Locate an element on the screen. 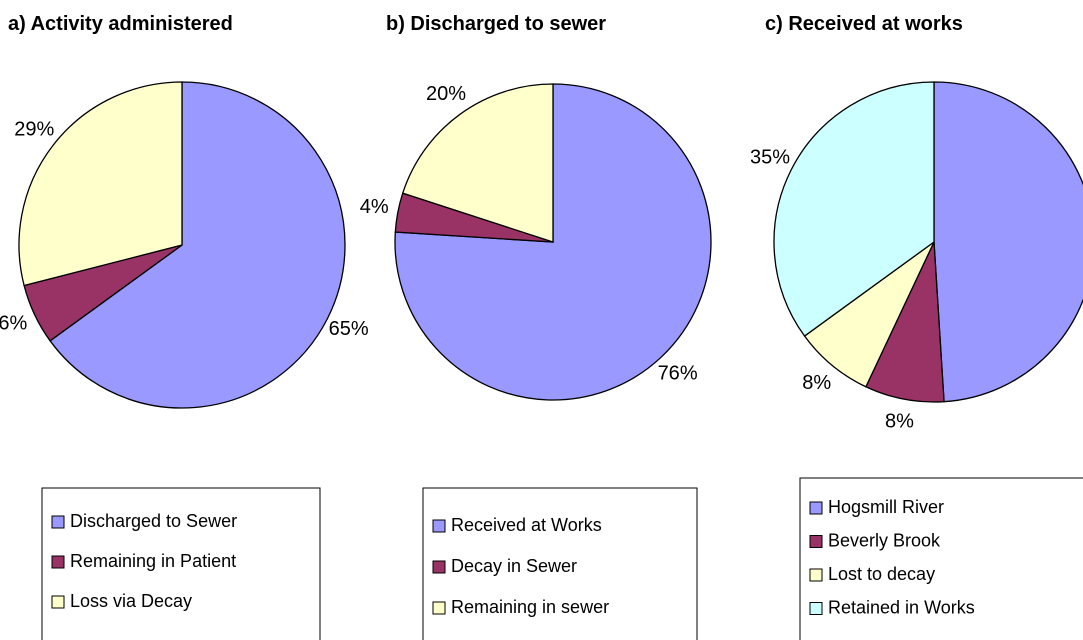 The image size is (1083, 640). slice-label: 65% is located at coordinates (349, 329).